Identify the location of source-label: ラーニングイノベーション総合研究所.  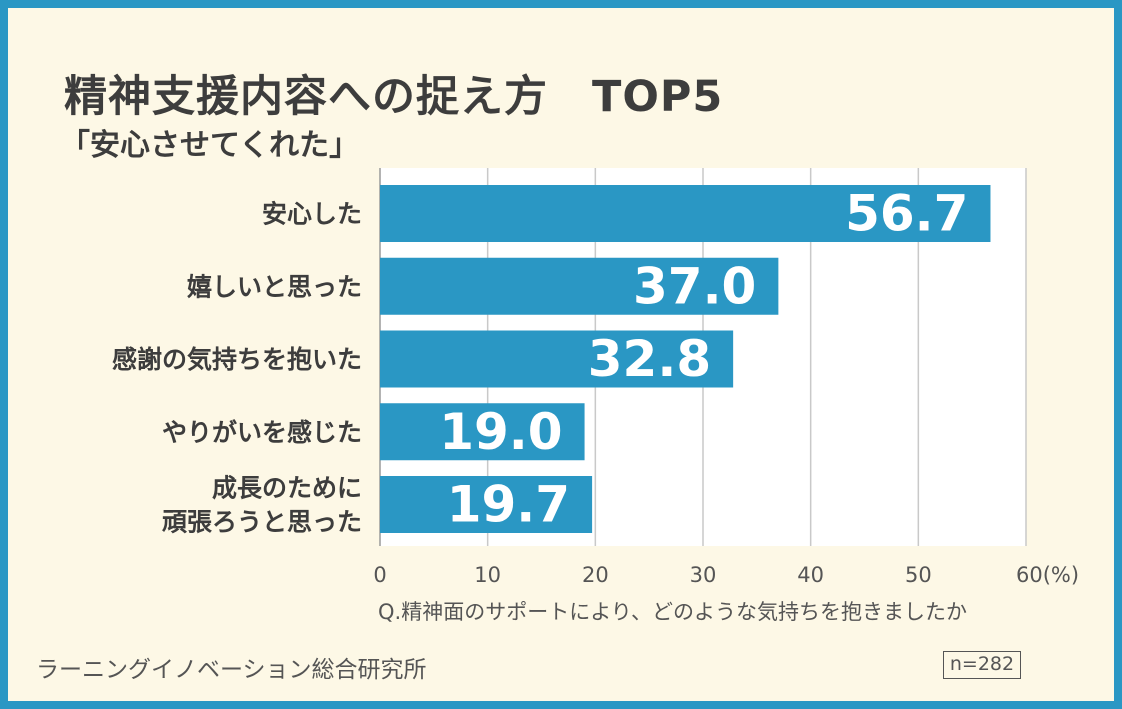
(231, 670).